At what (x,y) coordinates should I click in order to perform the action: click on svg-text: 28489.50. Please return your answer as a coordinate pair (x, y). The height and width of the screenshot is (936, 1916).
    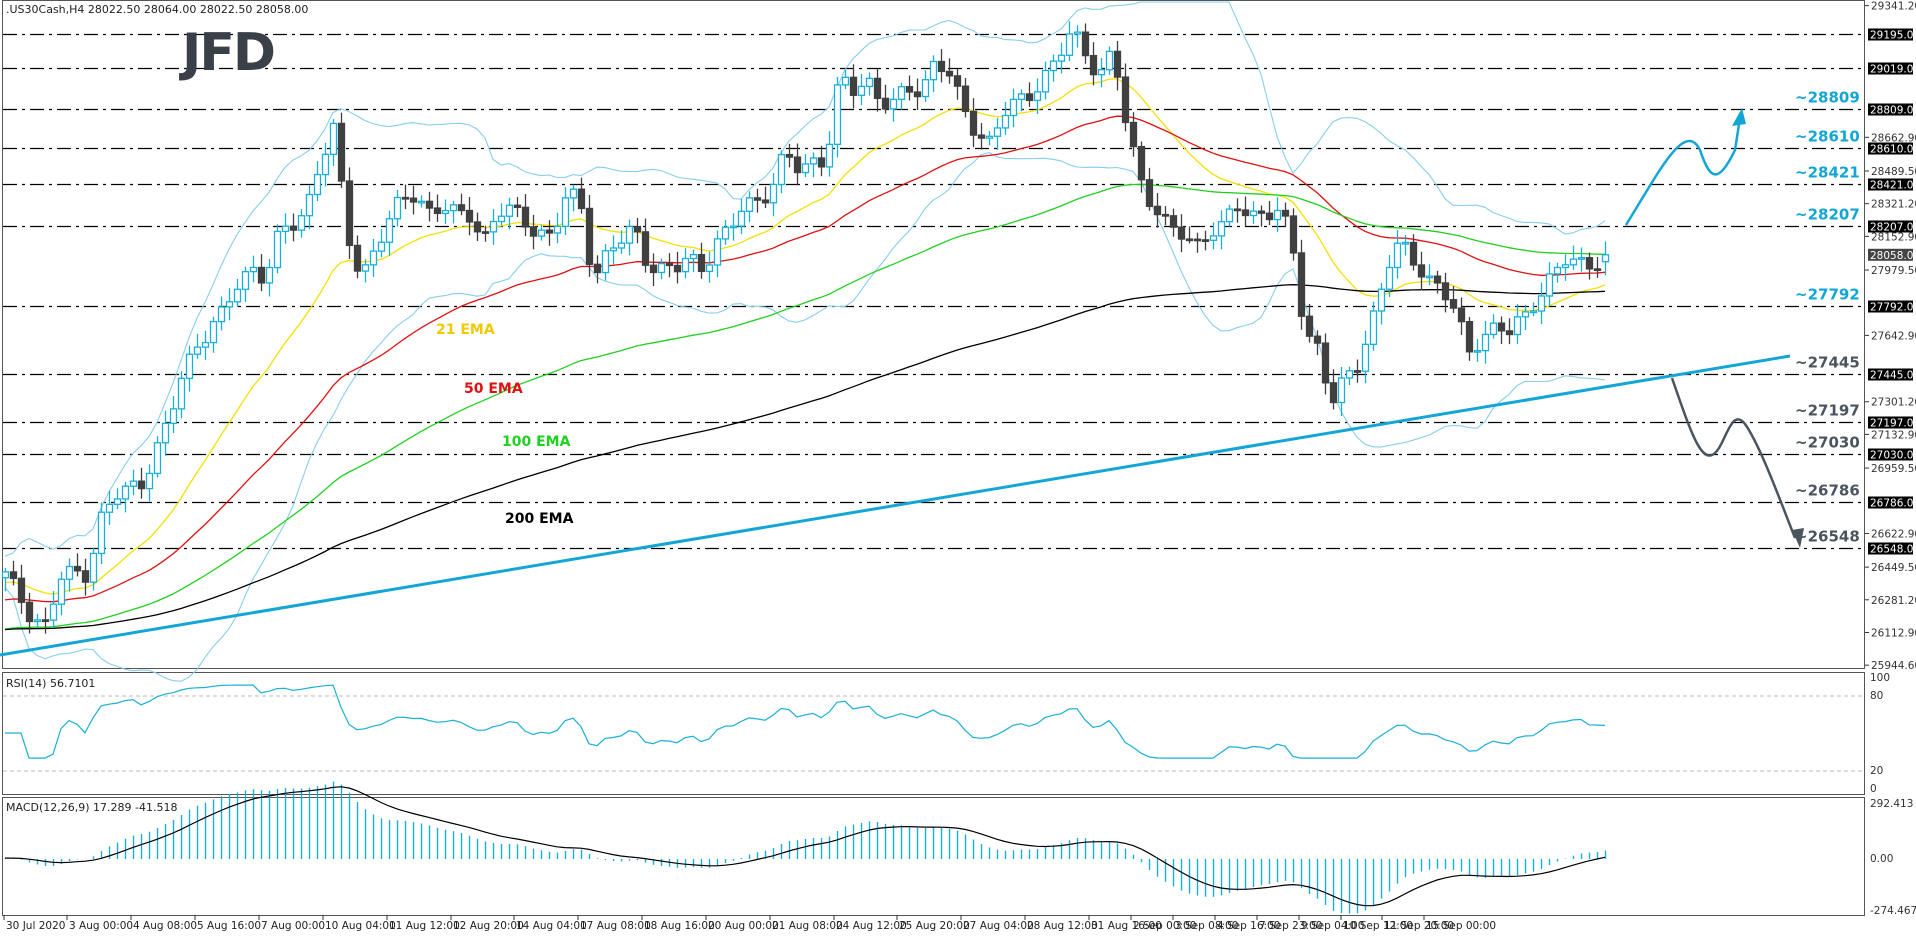
    Looking at the image, I should click on (1893, 172).